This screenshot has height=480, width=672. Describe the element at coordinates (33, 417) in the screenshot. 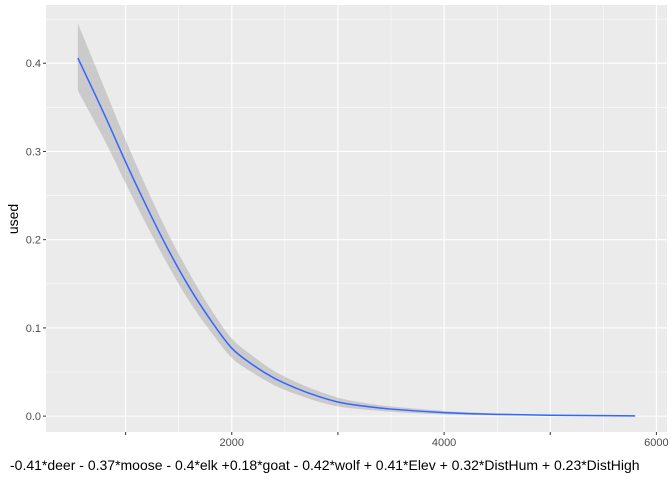

I see `y-tick-label: 0.0` at that location.